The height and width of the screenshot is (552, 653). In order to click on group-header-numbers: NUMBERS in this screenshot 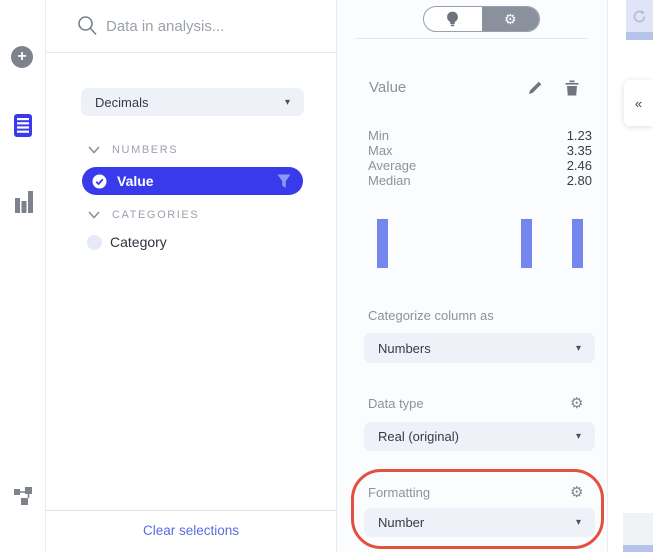, I will do `click(133, 150)`.